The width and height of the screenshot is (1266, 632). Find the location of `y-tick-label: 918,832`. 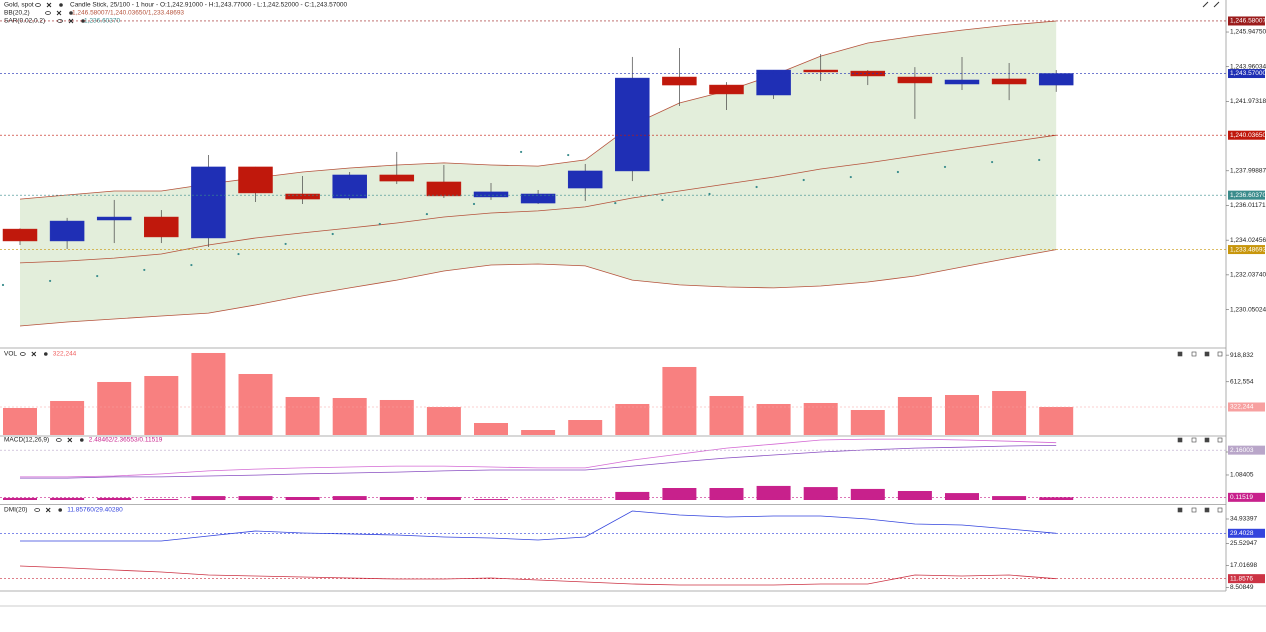

y-tick-label: 918,832 is located at coordinates (1242, 355).